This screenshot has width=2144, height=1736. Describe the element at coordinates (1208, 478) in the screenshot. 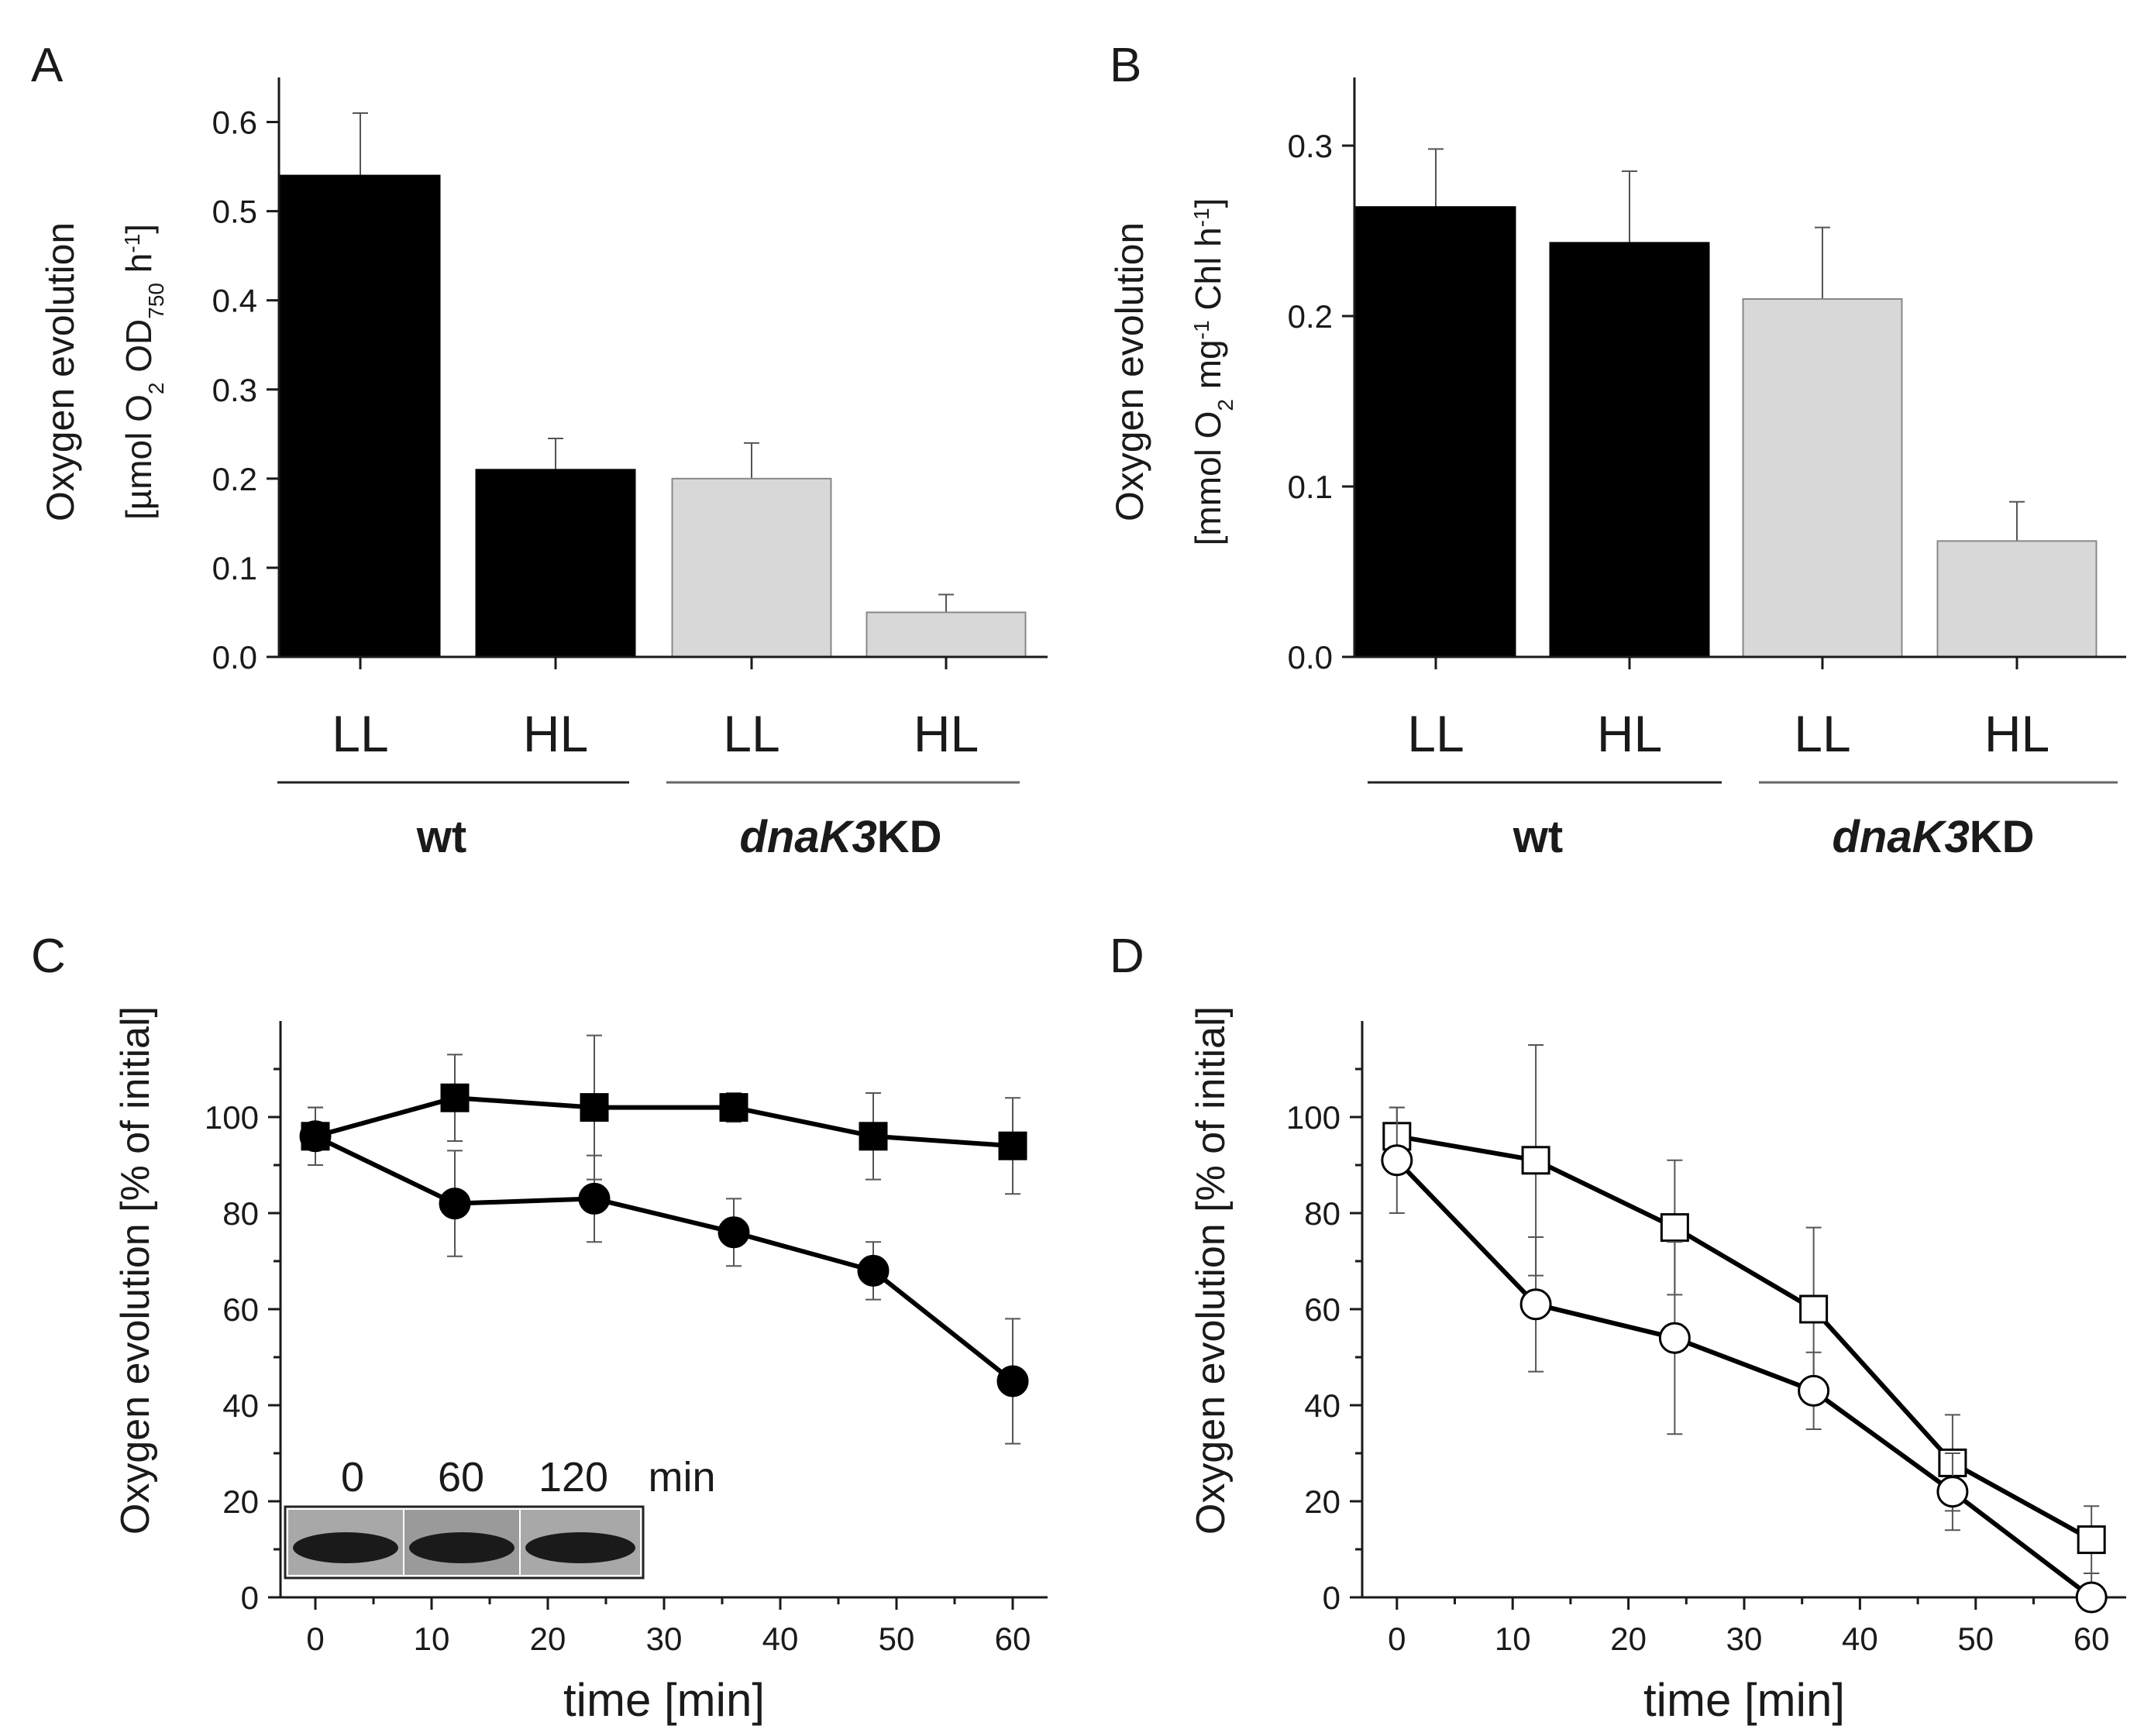

I see `y-axis-unit-part: [mmol O` at that location.